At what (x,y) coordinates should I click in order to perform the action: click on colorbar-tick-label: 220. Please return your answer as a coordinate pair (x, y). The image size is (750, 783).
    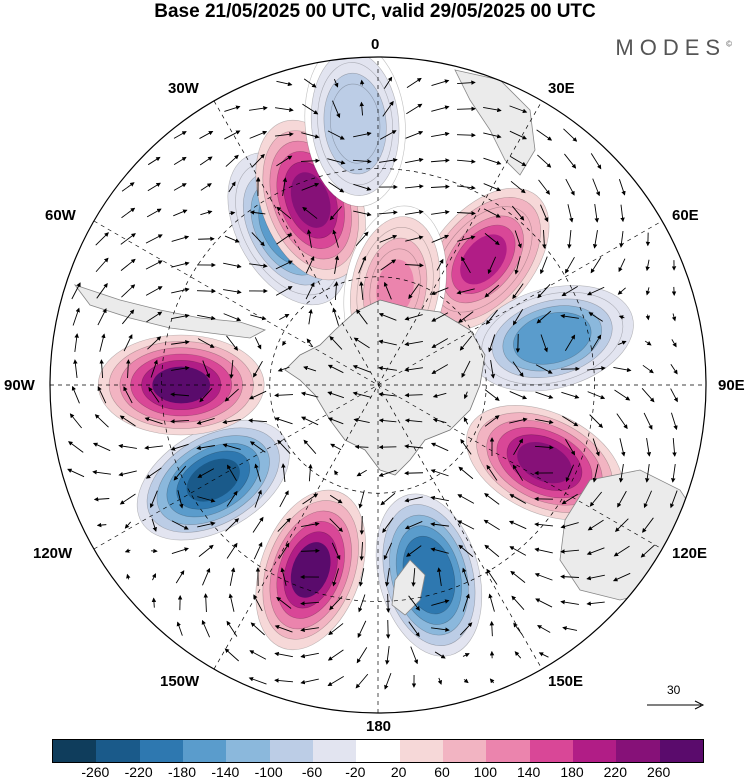
    Looking at the image, I should click on (615, 772).